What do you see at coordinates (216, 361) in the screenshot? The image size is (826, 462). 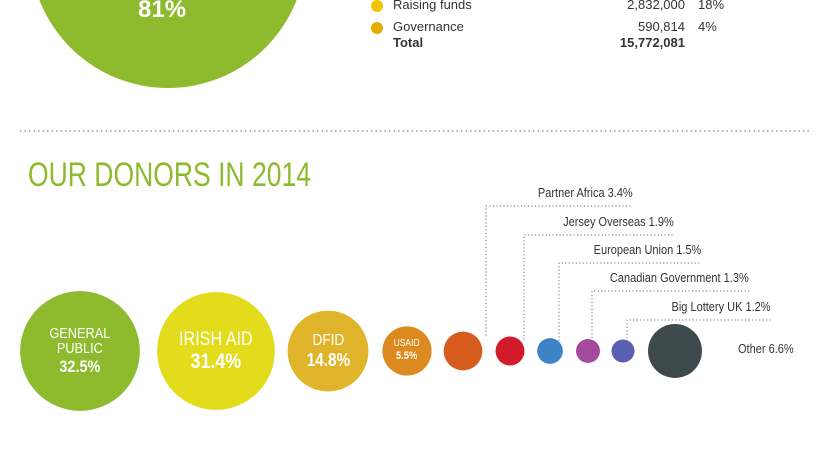 I see `donor-value: 31.4%` at bounding box center [216, 361].